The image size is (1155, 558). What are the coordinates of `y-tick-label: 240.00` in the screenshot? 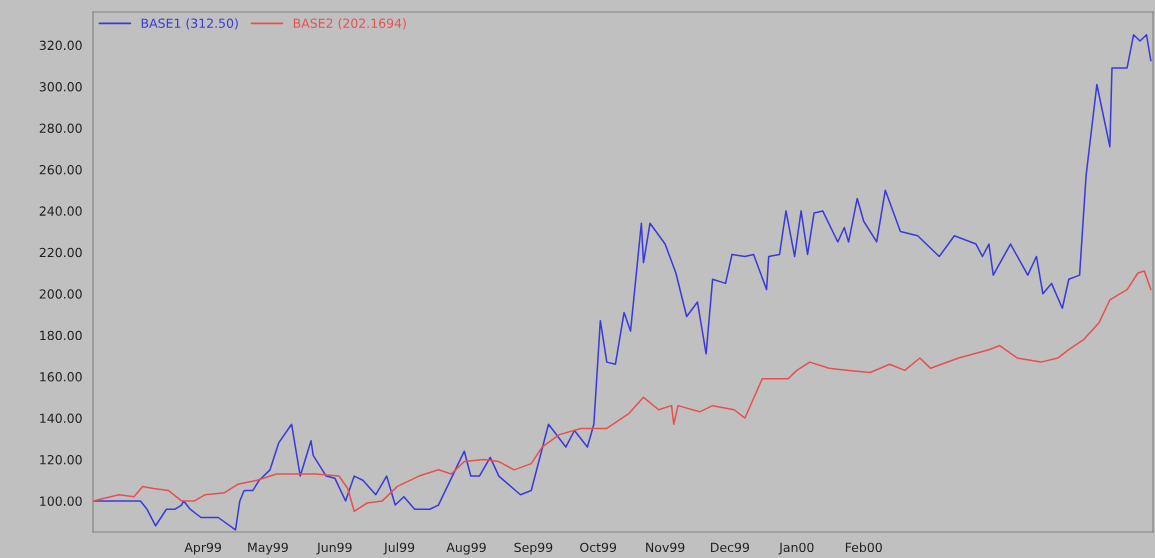 It's located at (60, 211).